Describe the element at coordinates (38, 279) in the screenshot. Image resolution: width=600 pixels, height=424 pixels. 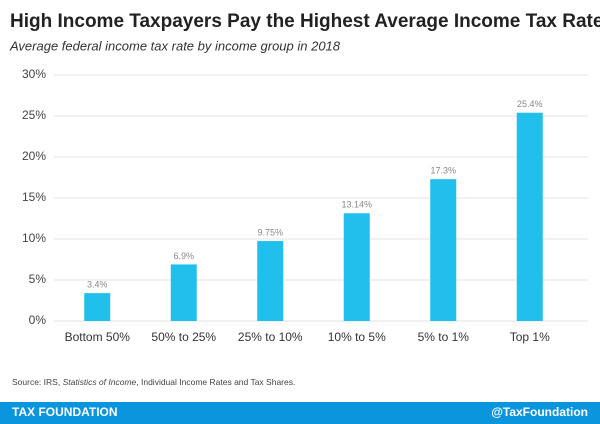
I see `y-tick-label: 5%` at that location.